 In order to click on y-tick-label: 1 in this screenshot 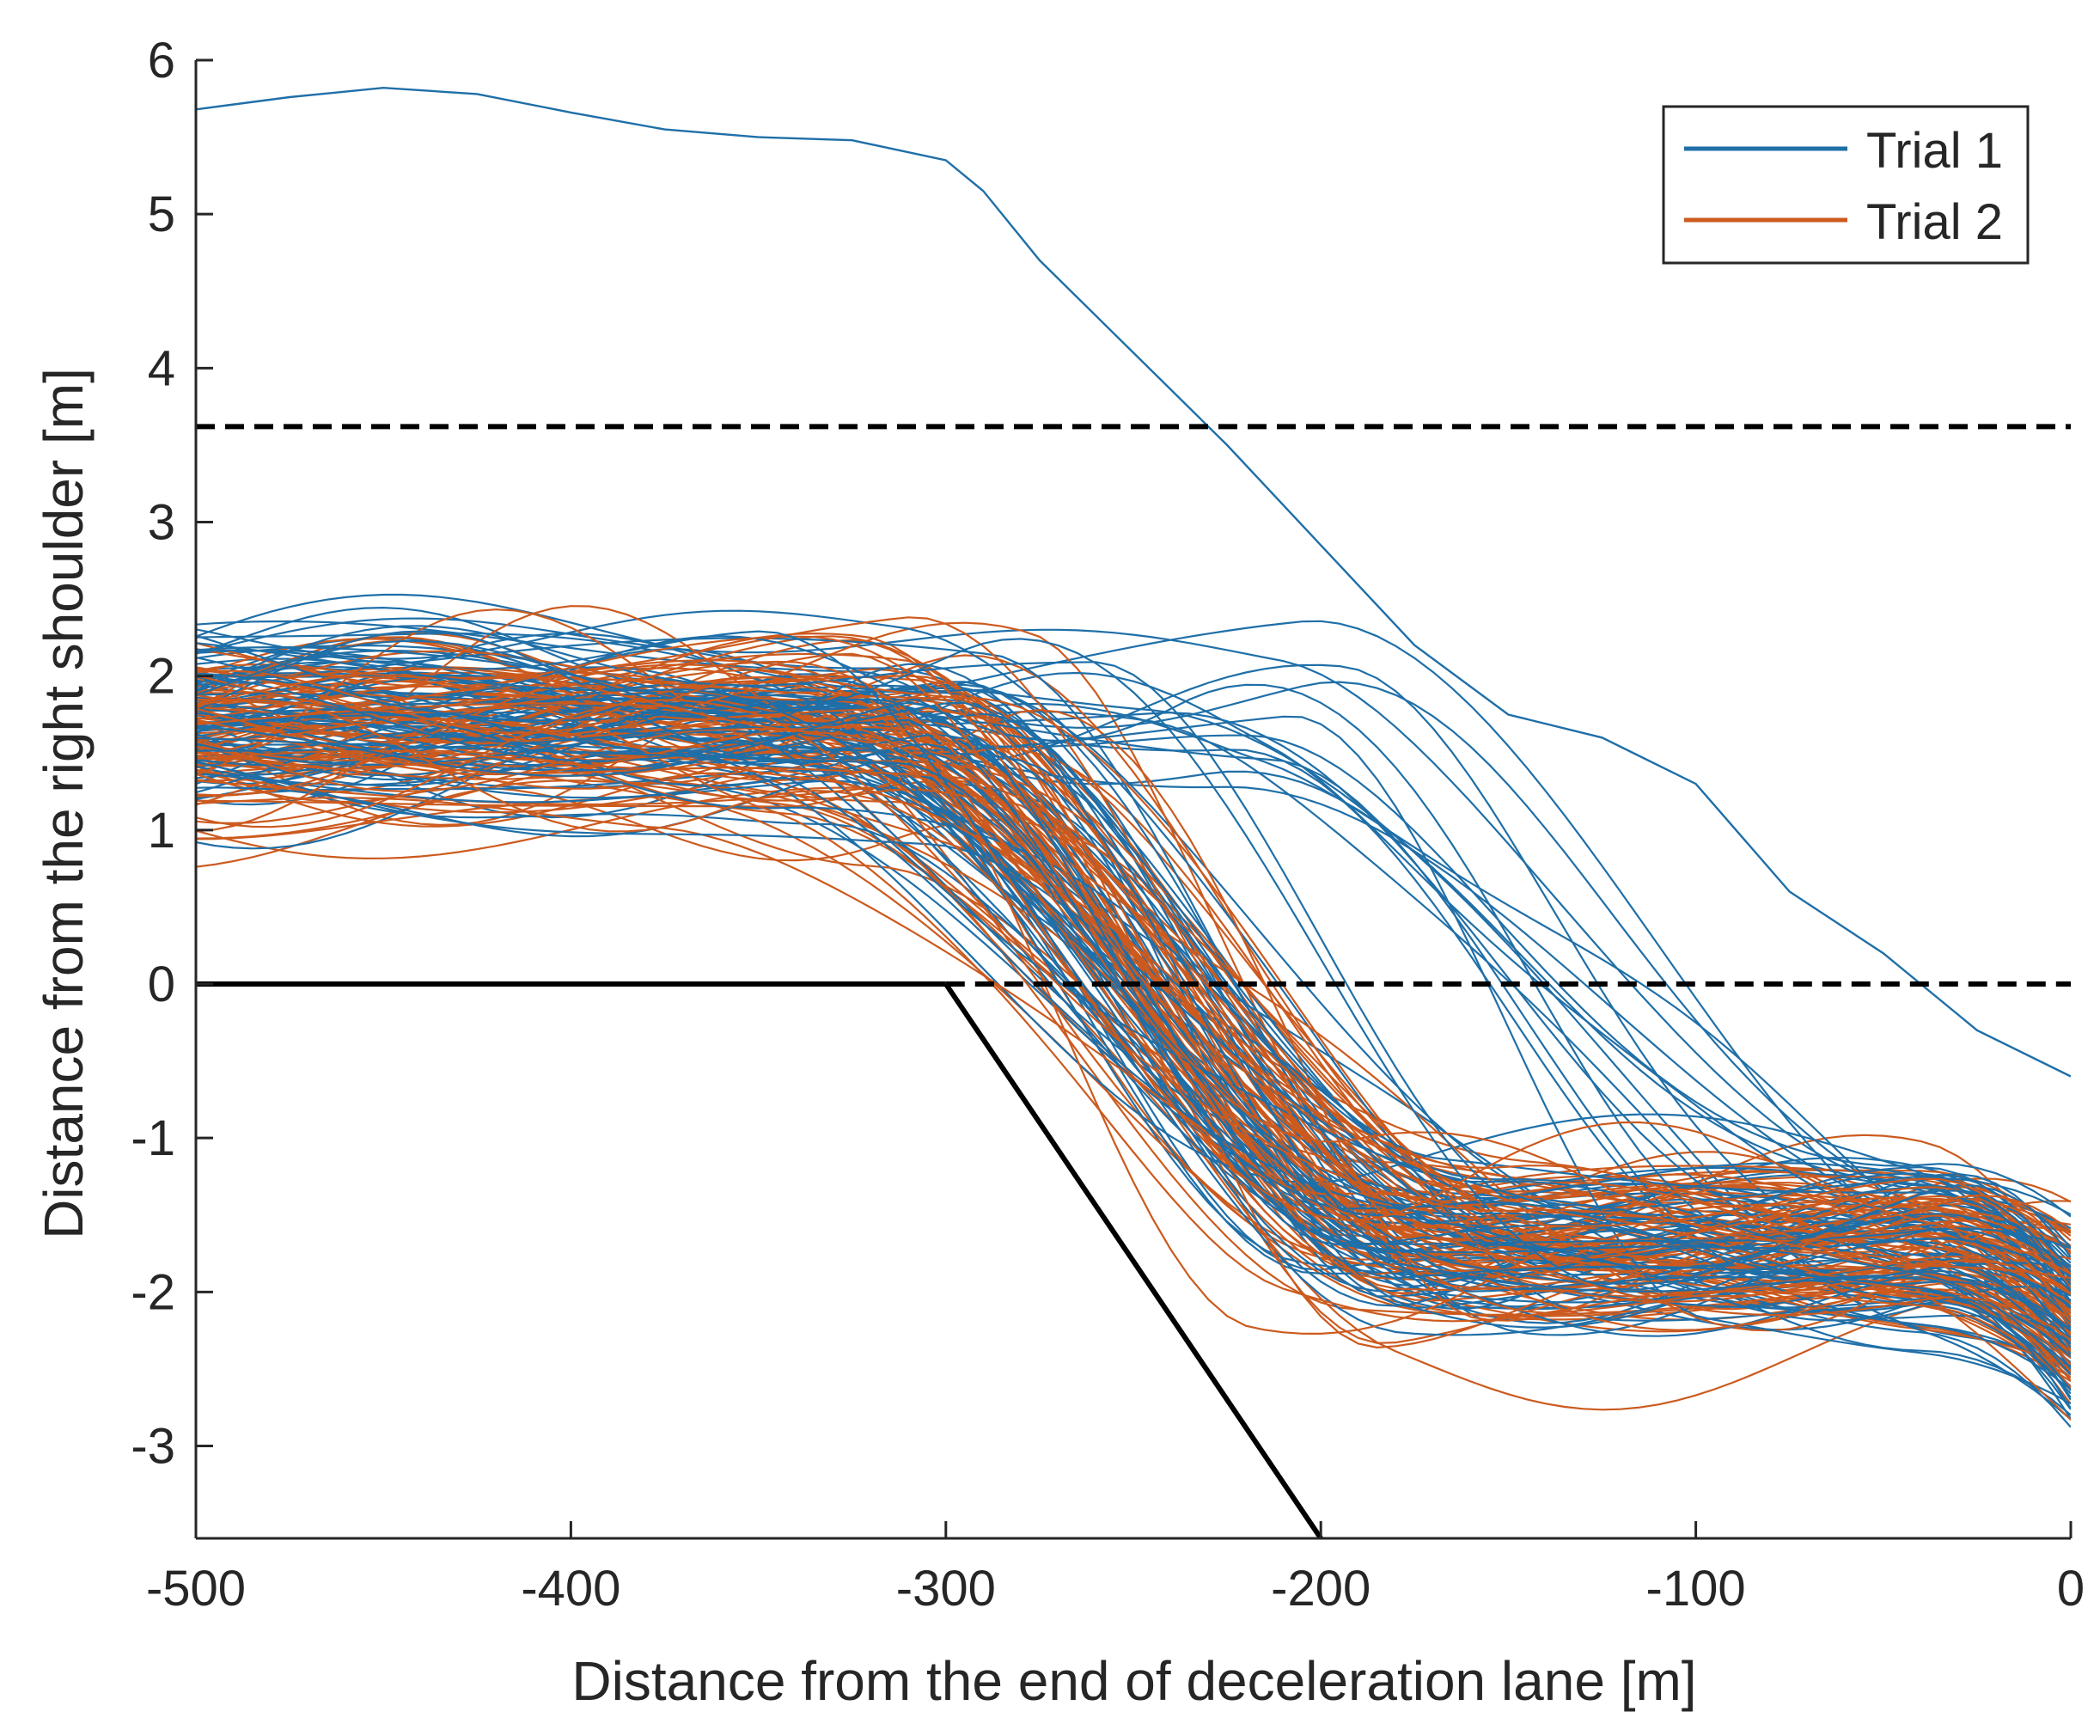, I will do `click(161, 831)`.